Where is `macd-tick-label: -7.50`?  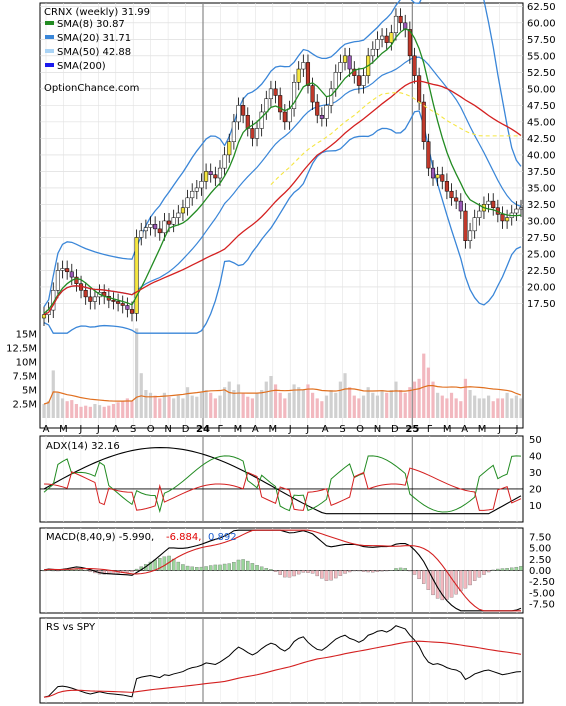 macd-tick-label: -7.50 is located at coordinates (542, 605).